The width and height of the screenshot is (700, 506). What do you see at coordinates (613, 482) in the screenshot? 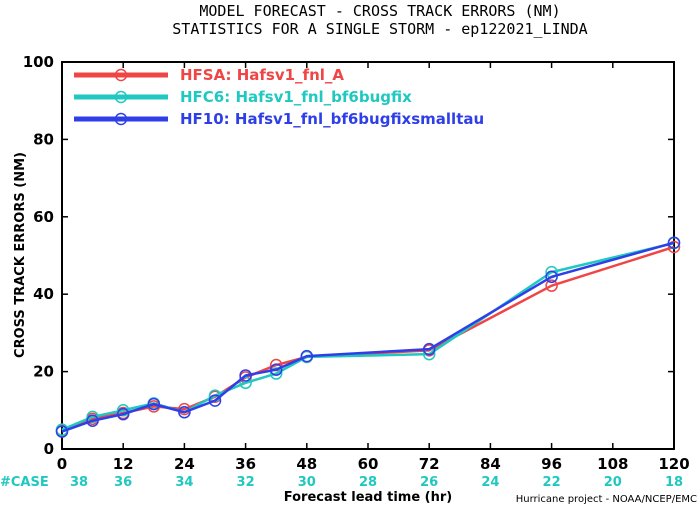
I see `case-count: 20` at bounding box center [613, 482].